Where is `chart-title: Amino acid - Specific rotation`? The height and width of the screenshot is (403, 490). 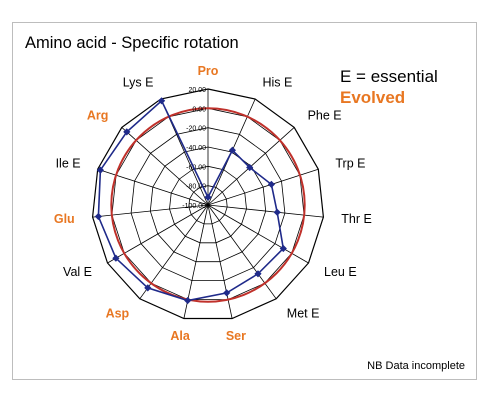
chart-title: Amino acid - Specific rotation is located at coordinates (132, 43).